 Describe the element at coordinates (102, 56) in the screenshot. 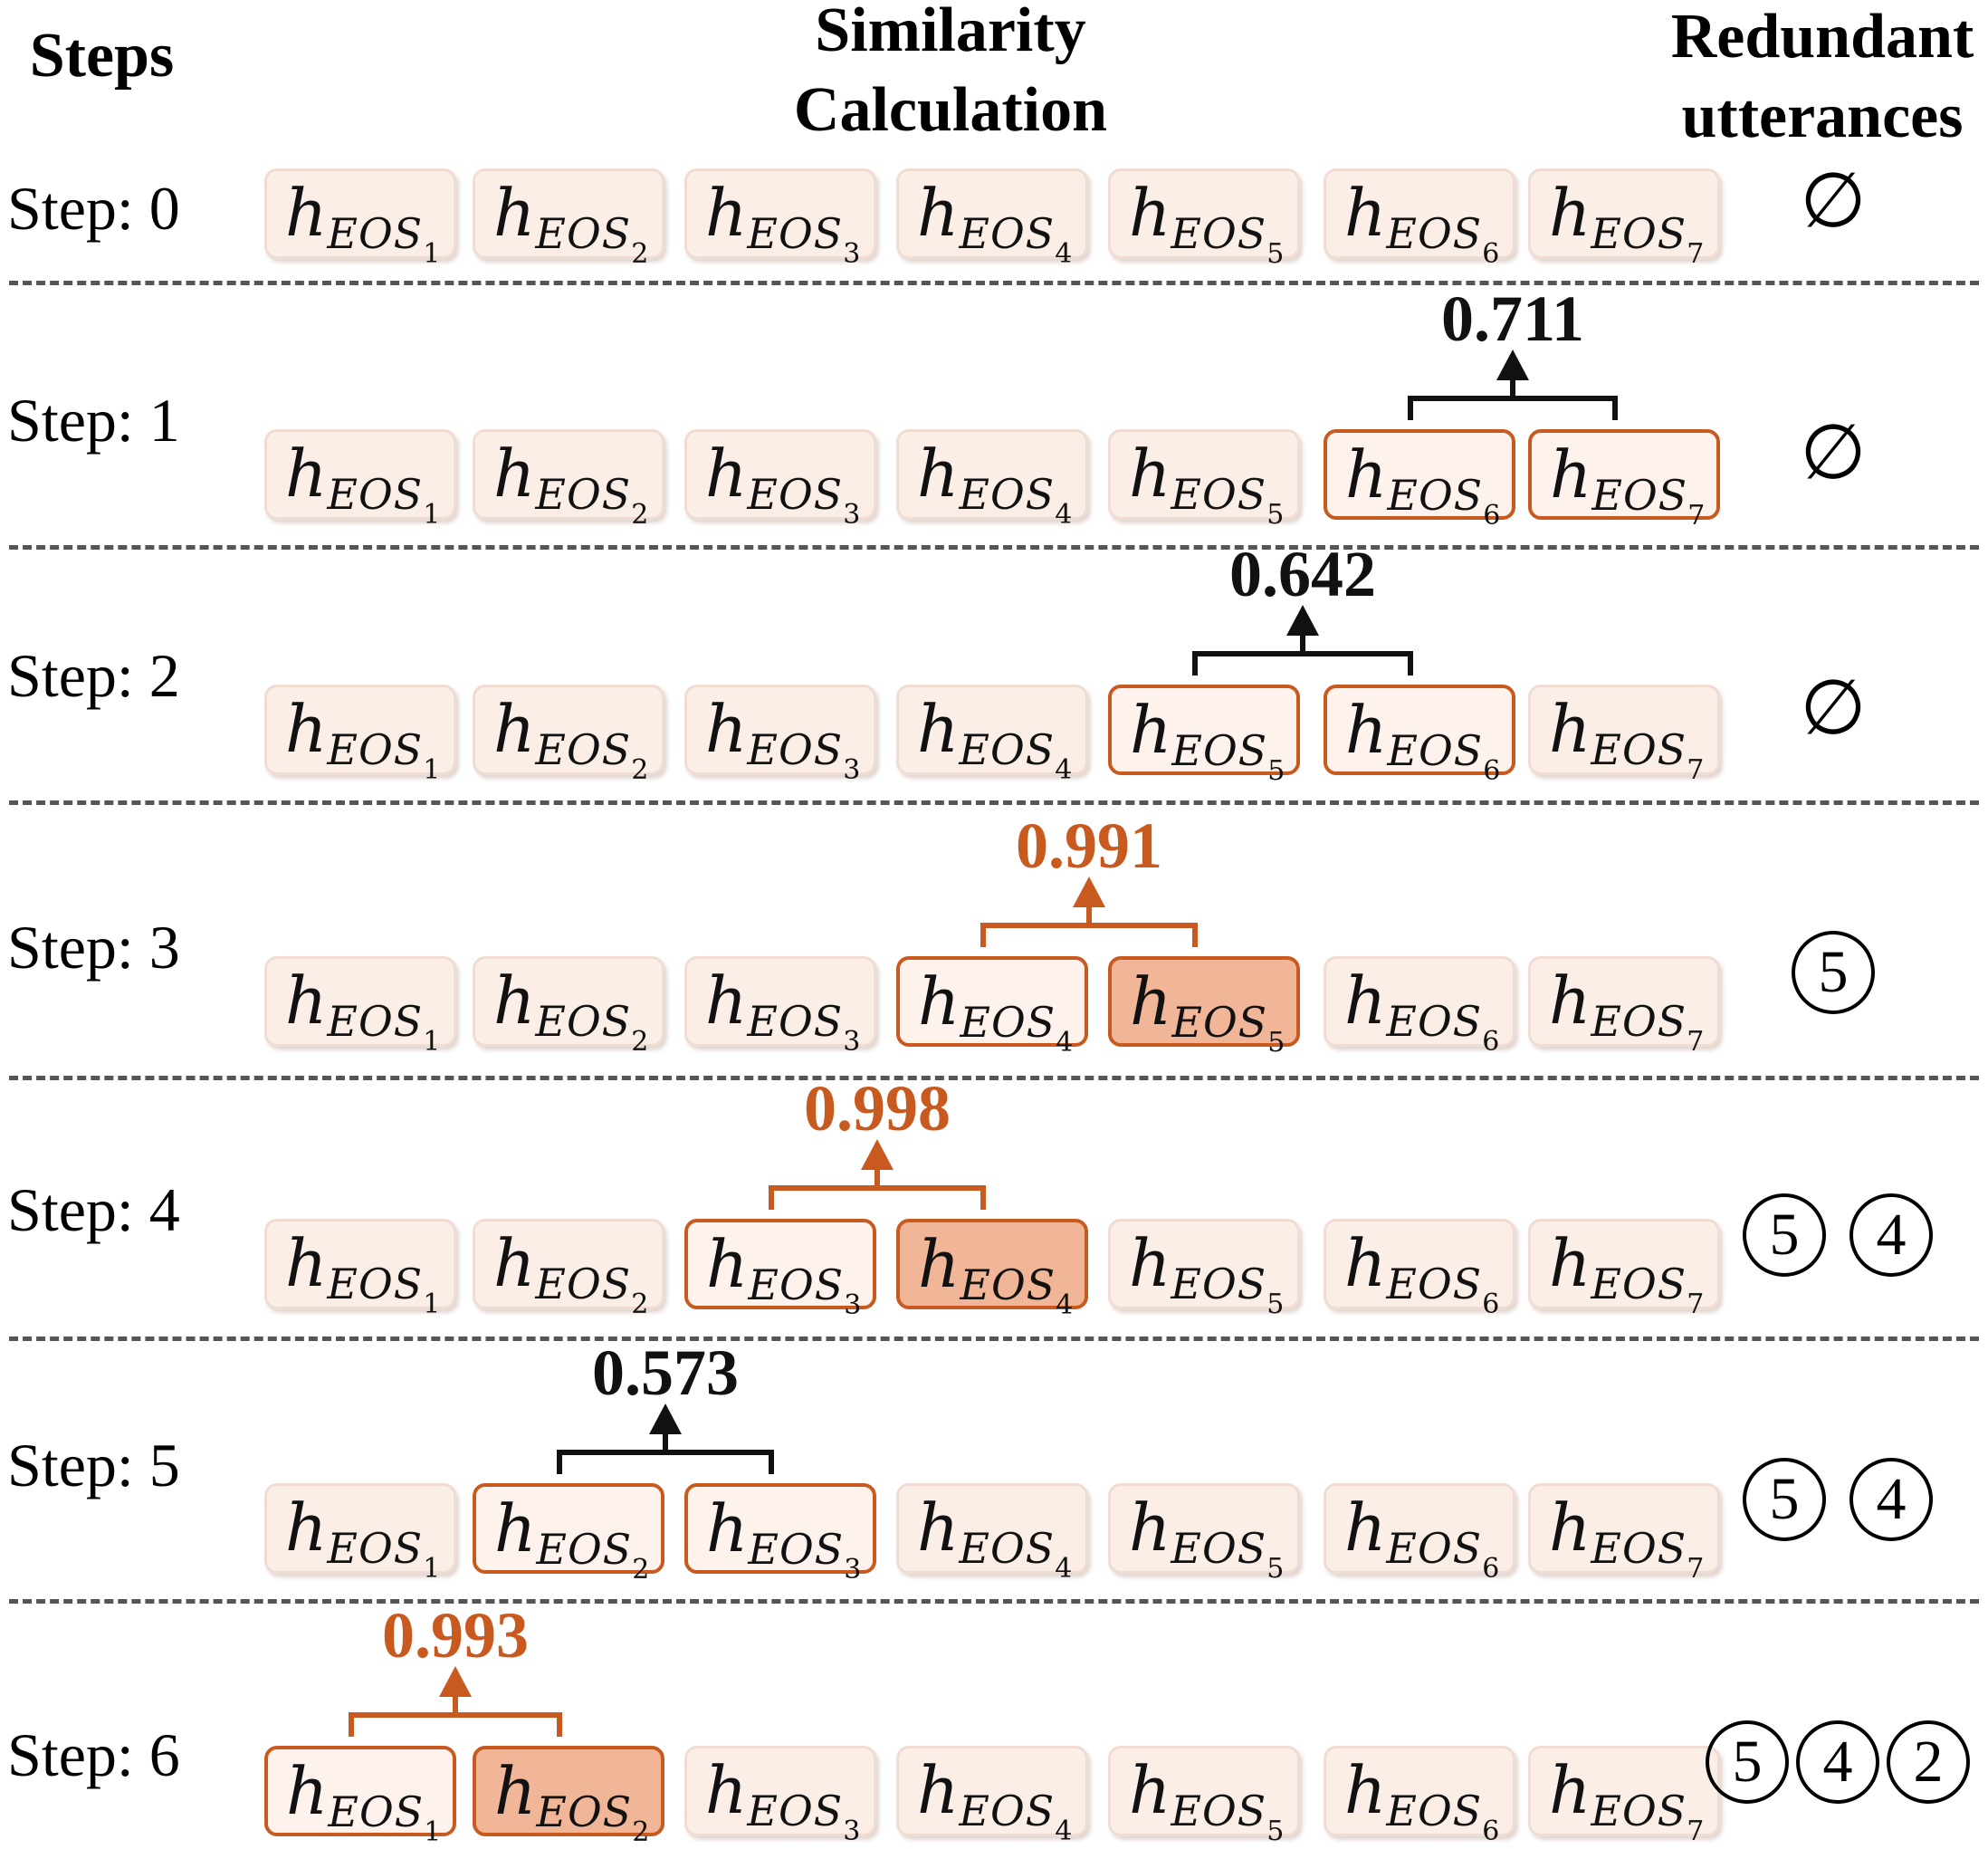

I see `header-steps: Steps` at that location.